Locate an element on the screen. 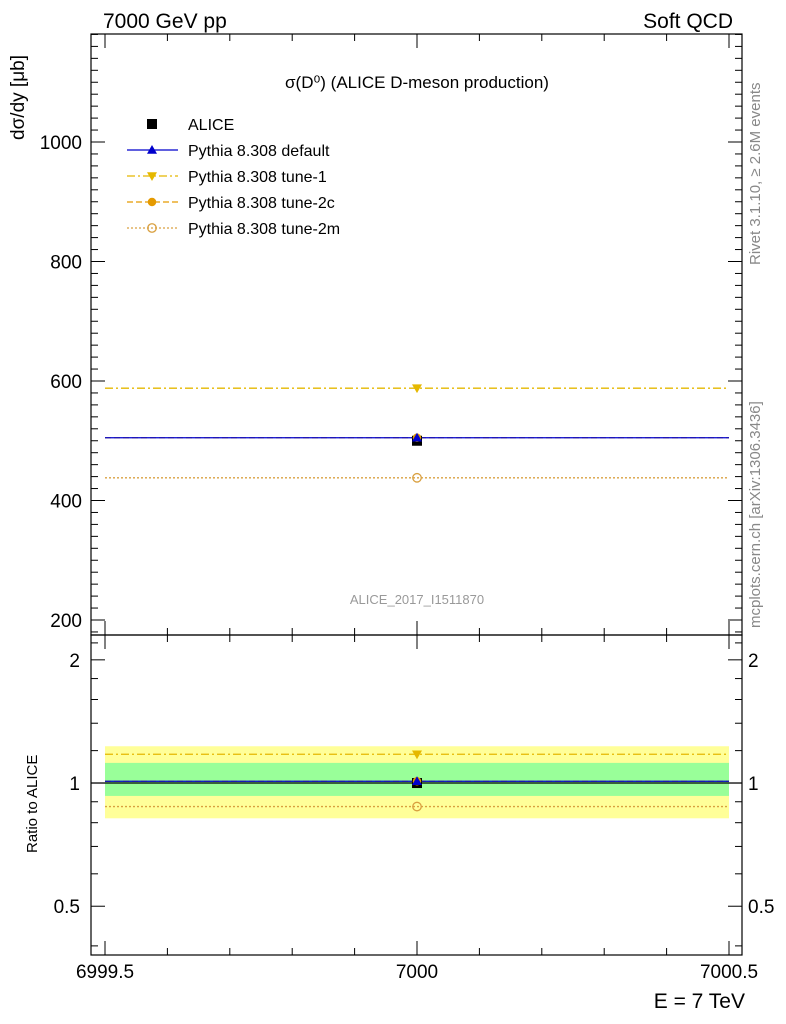 The height and width of the screenshot is (1024, 786). header-right: Soft QCD is located at coordinates (688, 21).